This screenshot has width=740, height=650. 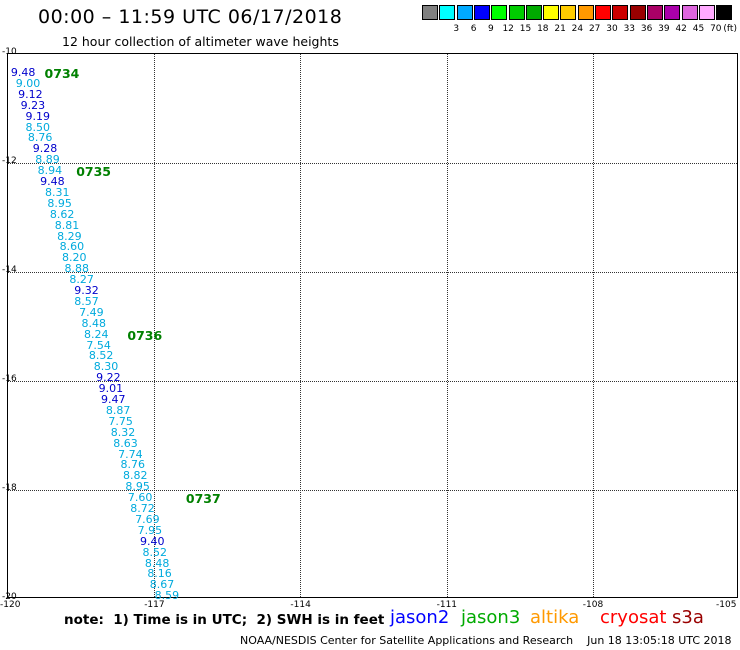 I want to click on pass-time-label: 0737, so click(x=203, y=499).